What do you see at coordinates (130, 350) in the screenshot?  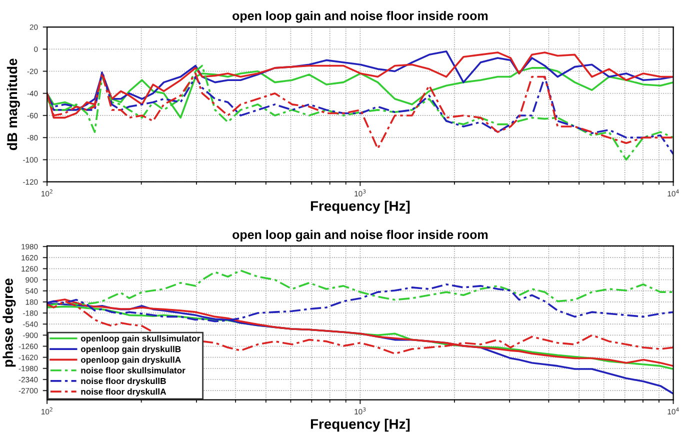 I see `legend-label: openloop gain dryskullB` at bounding box center [130, 350].